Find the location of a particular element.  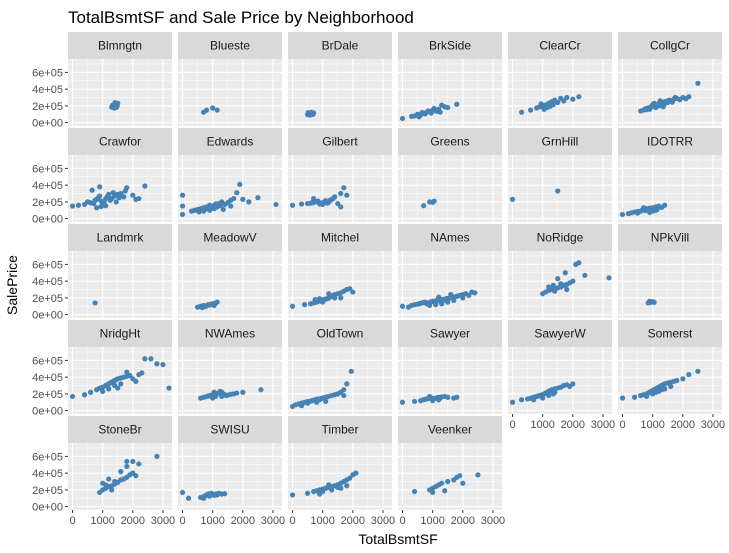

facet-crawfor: Crawfor 0e+00 2e+05 4e+05 6e+05 is located at coordinates (102, 177).